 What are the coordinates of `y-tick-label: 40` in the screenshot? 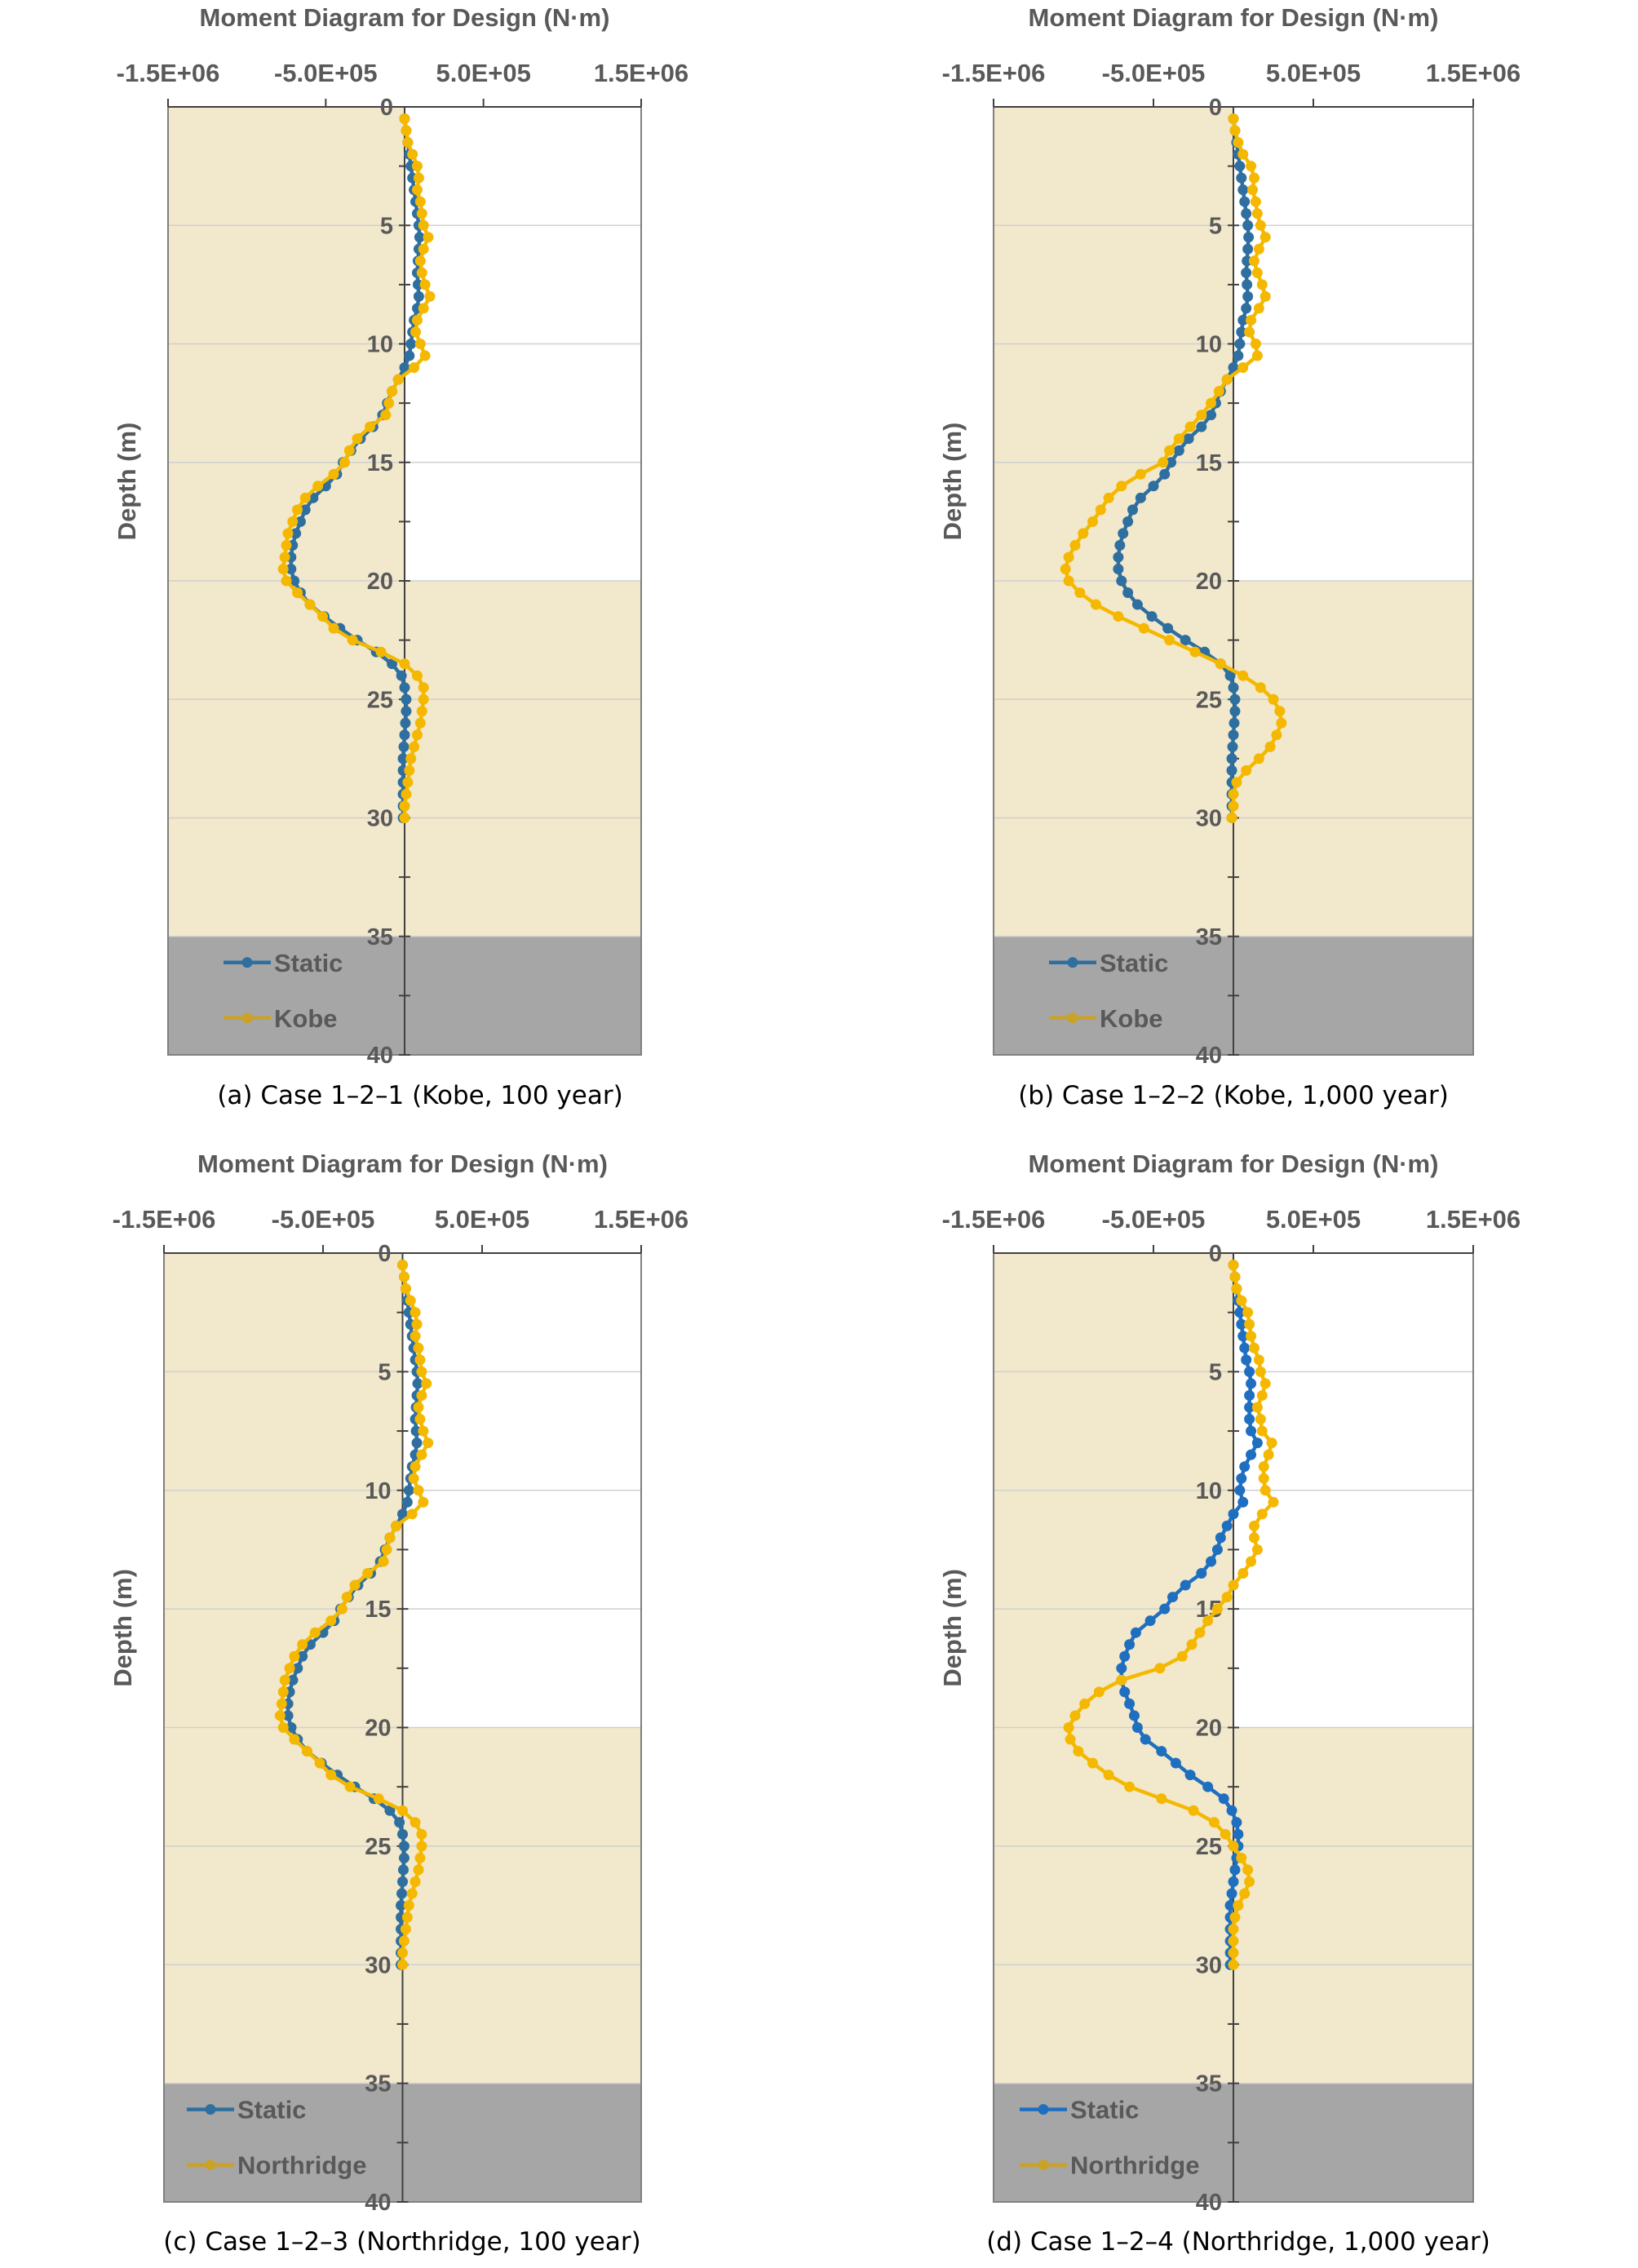 It's located at (1209, 1056).